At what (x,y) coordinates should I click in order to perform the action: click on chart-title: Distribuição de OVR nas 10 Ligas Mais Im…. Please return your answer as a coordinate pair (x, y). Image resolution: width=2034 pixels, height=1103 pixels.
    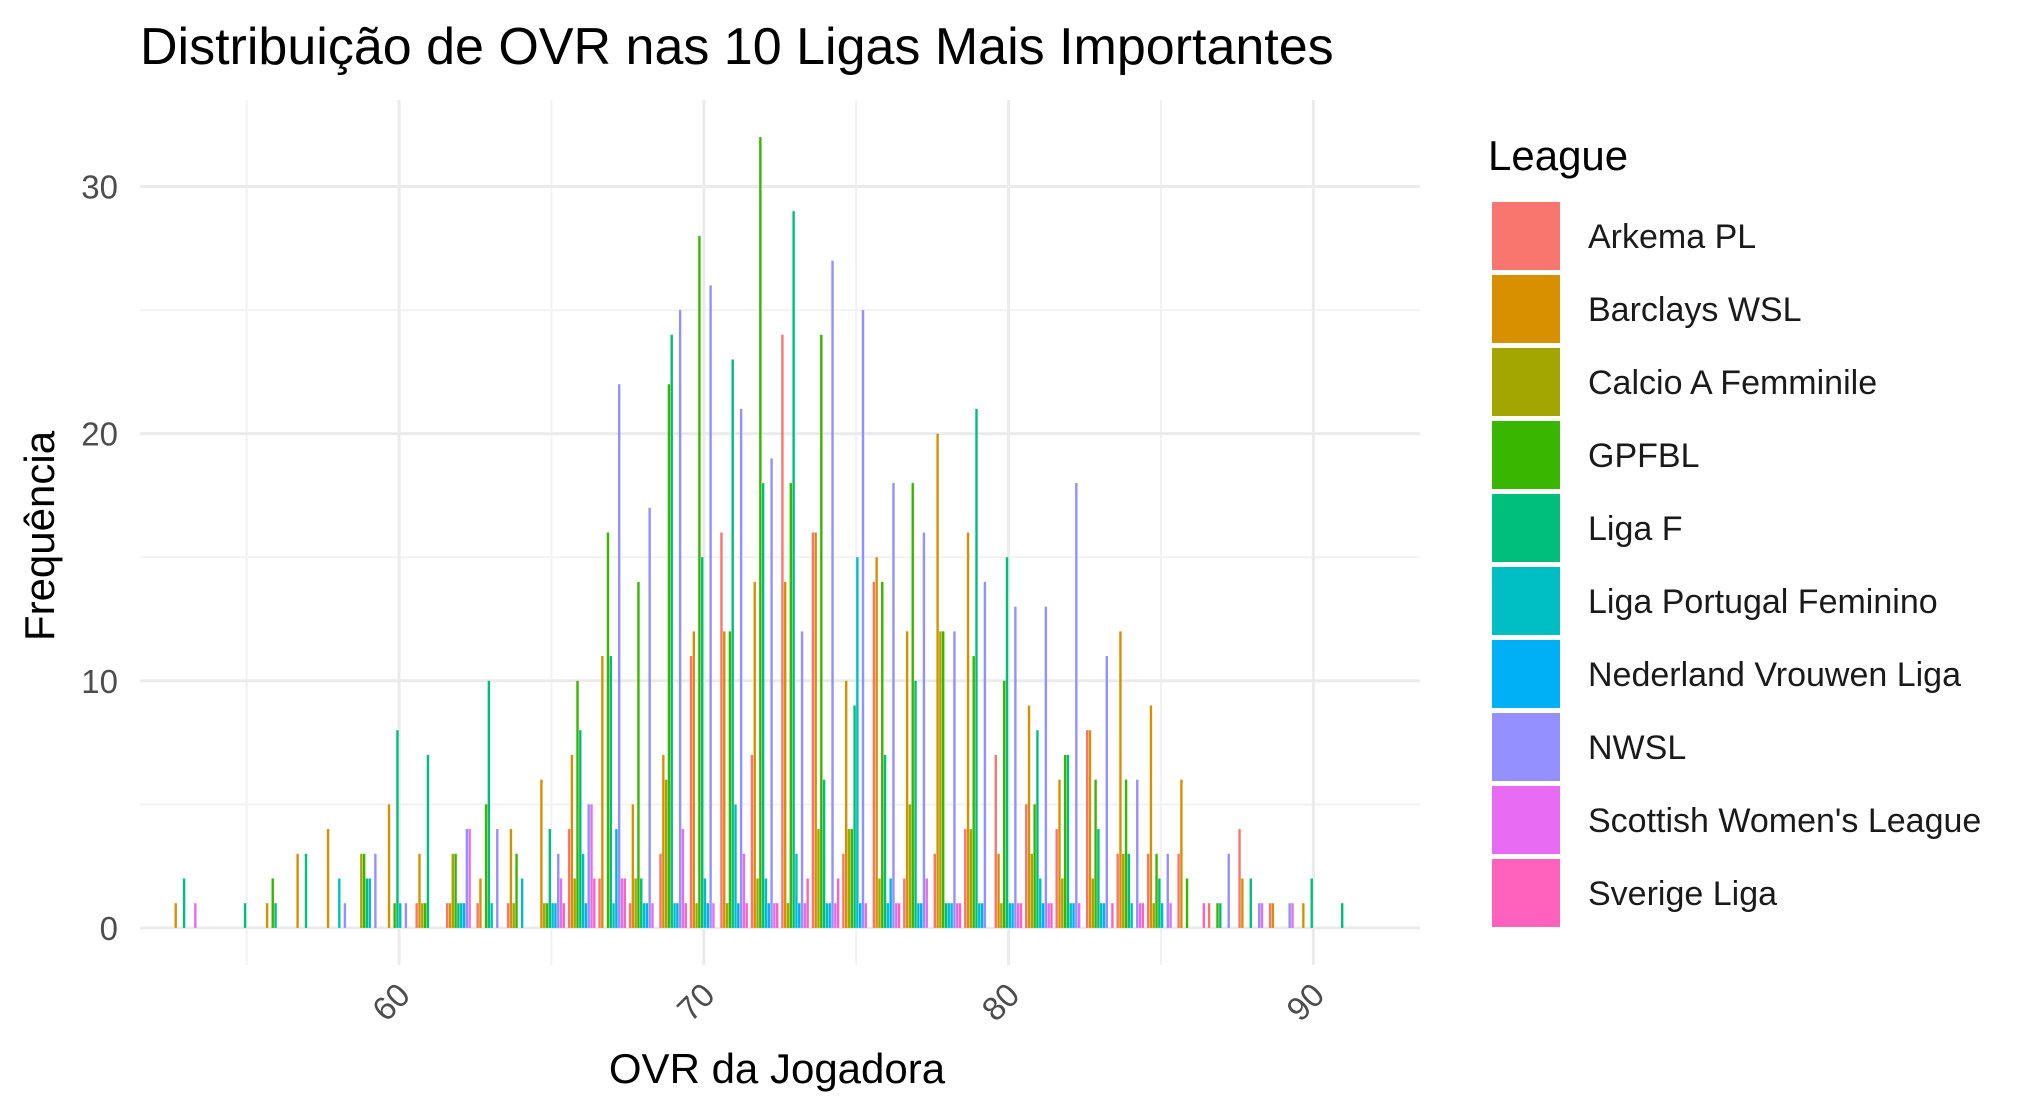
    Looking at the image, I should click on (737, 47).